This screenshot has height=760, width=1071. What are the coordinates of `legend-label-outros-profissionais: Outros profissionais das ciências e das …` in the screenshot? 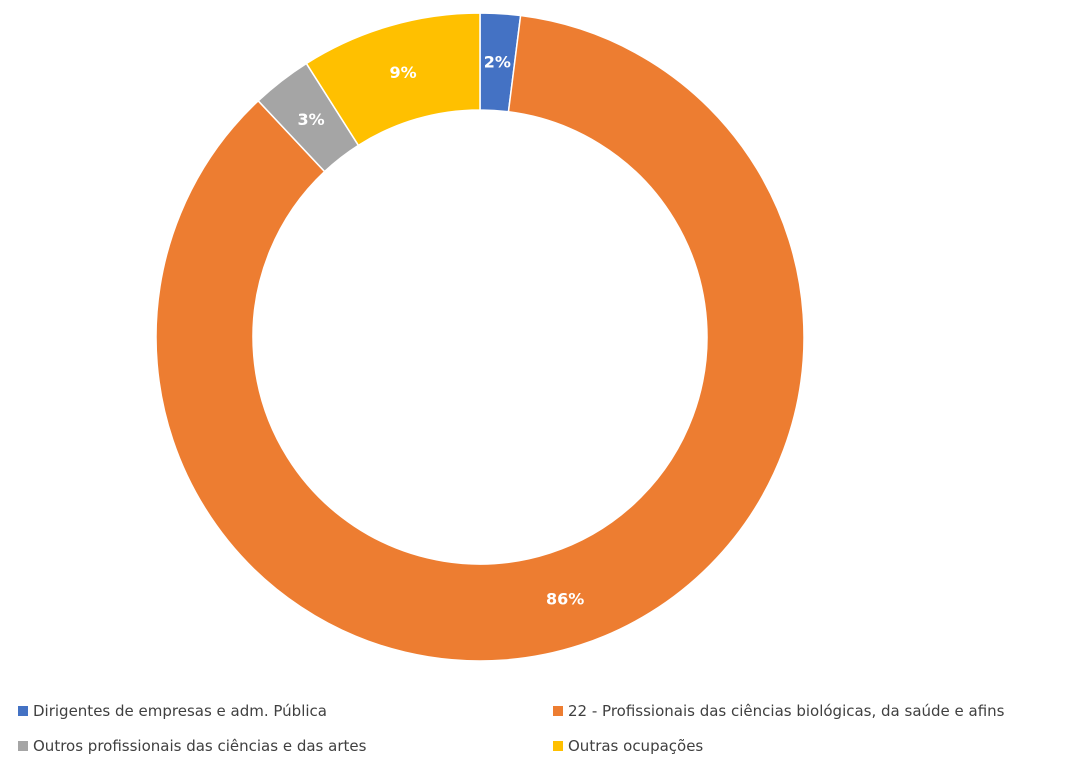 It's located at (199, 746).